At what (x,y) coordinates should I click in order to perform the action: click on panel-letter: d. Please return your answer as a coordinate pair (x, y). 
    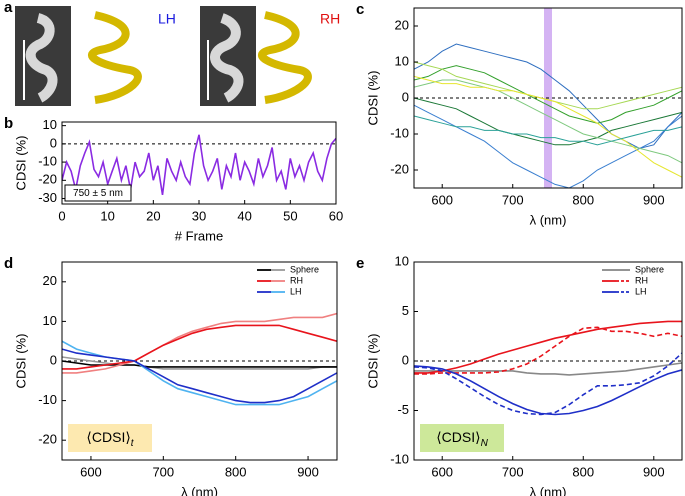
    Looking at the image, I should click on (8, 263).